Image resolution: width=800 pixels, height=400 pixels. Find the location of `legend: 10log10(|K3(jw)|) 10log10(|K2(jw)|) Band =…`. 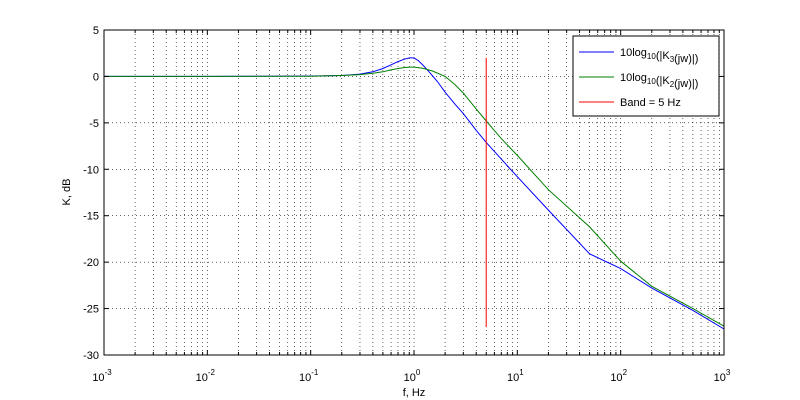

legend: 10log10(|K3(jw)|) 10log10(|K2(jw)|) Band =… is located at coordinates (646, 76).